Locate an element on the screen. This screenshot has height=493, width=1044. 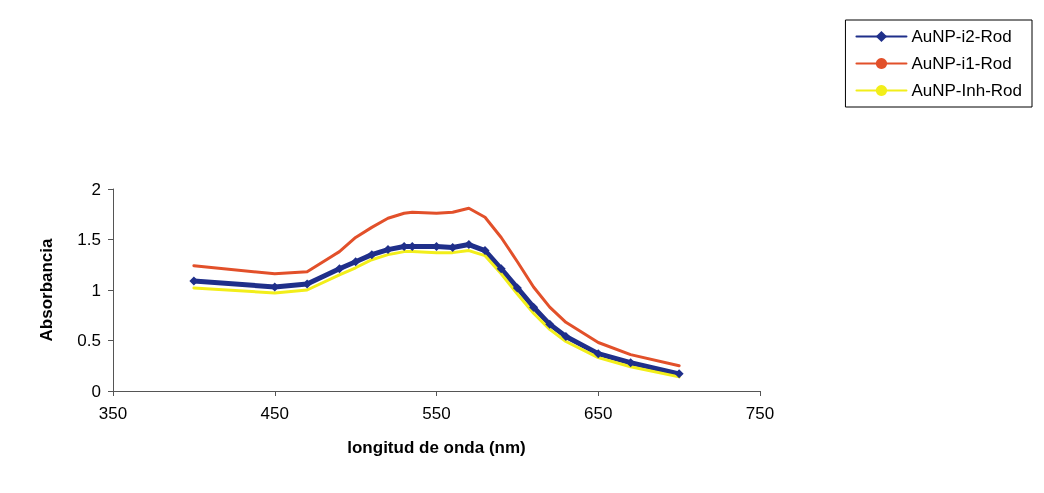
x-tick-label: 550 is located at coordinates (436, 413).